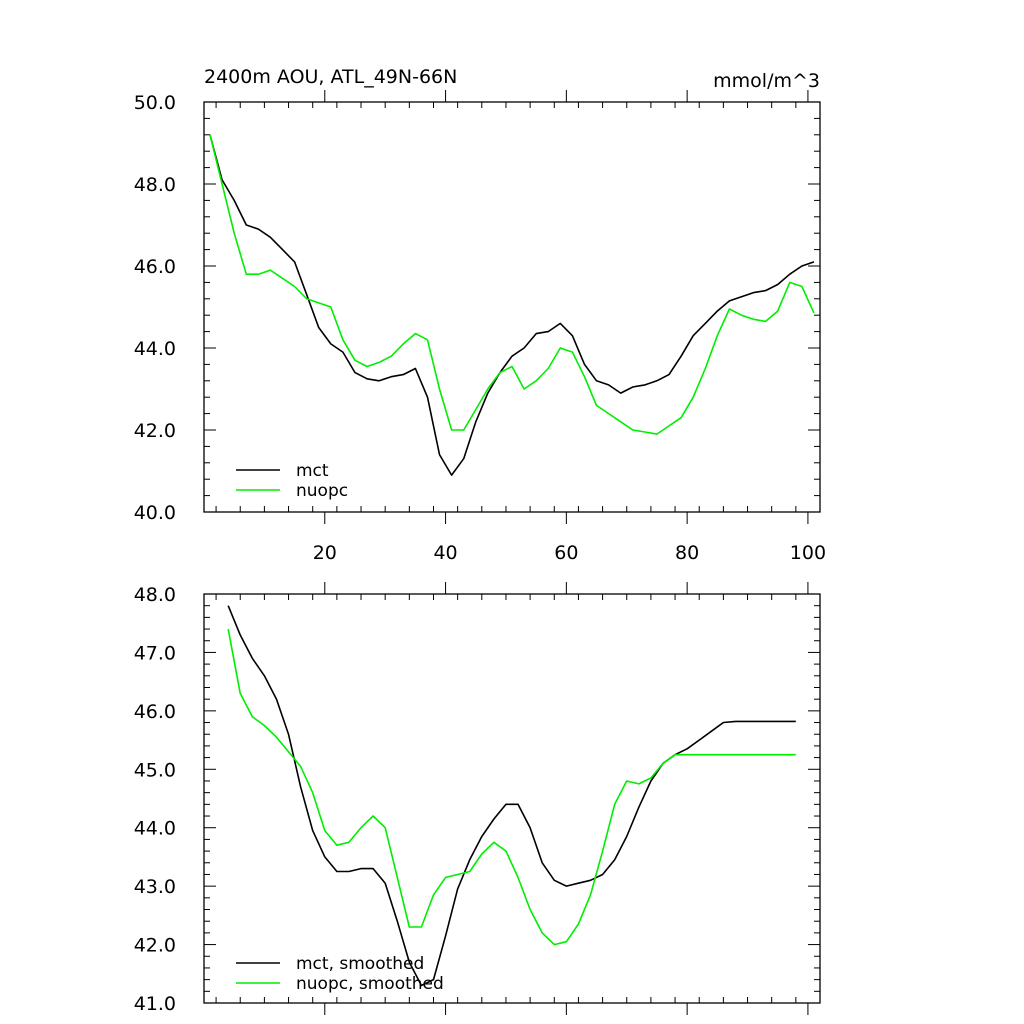  What do you see at coordinates (766, 81) in the screenshot?
I see `units-label: mmol/m^3` at bounding box center [766, 81].